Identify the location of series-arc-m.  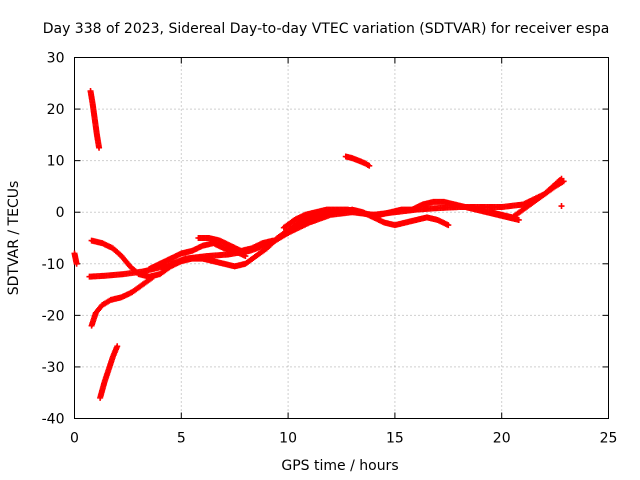
(561, 206).